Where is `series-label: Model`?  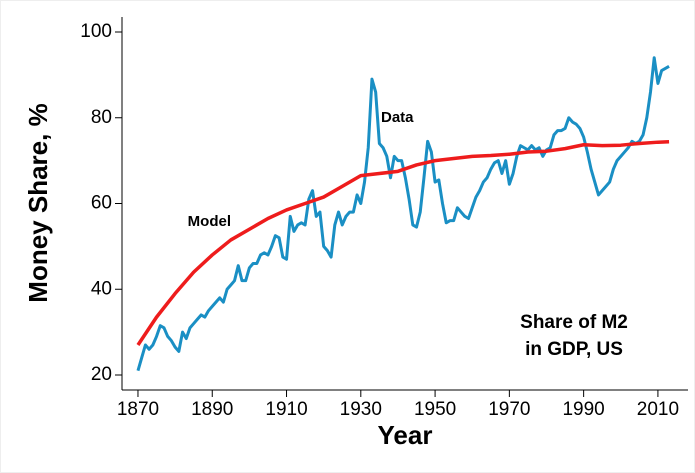 series-label: Model is located at coordinates (209, 221).